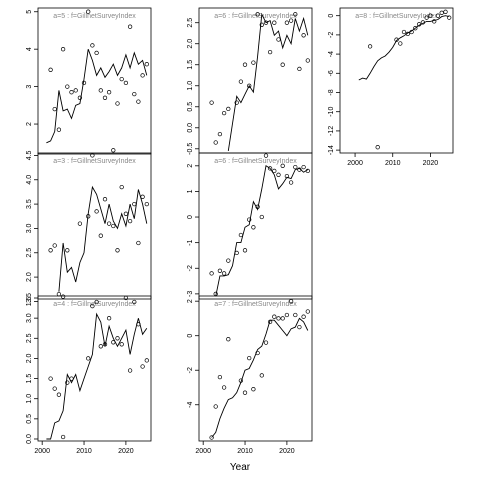 Image resolution: width=480 pixels, height=480 pixels. I want to click on y-tick-label: 3, so click(29, 87).